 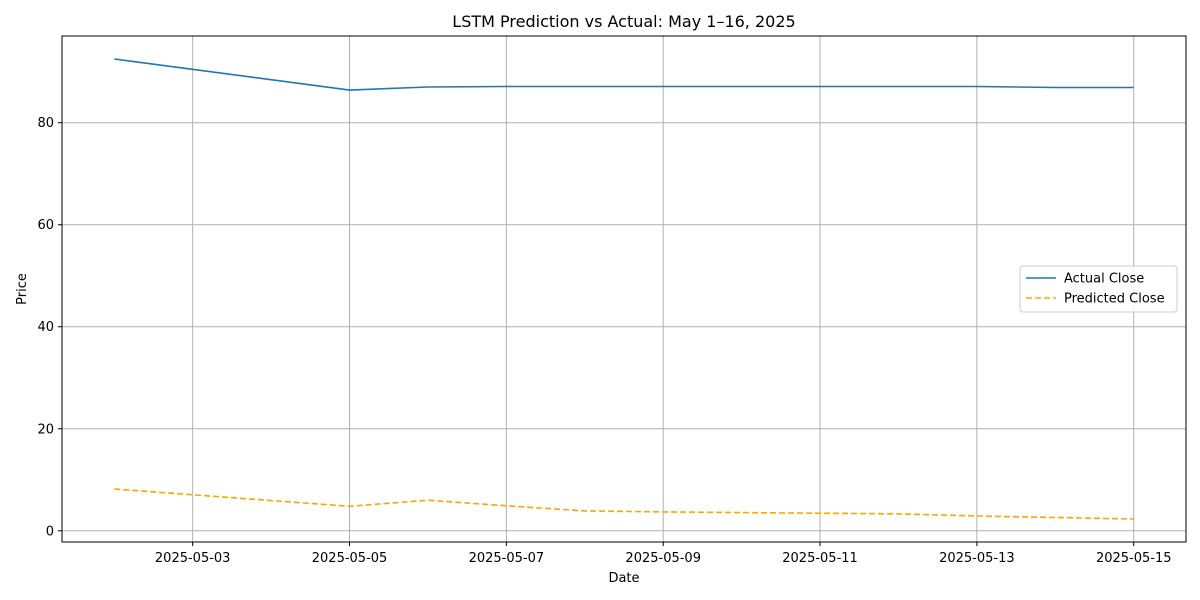 I want to click on x-tick-label: 2025-05-11, so click(x=820, y=558).